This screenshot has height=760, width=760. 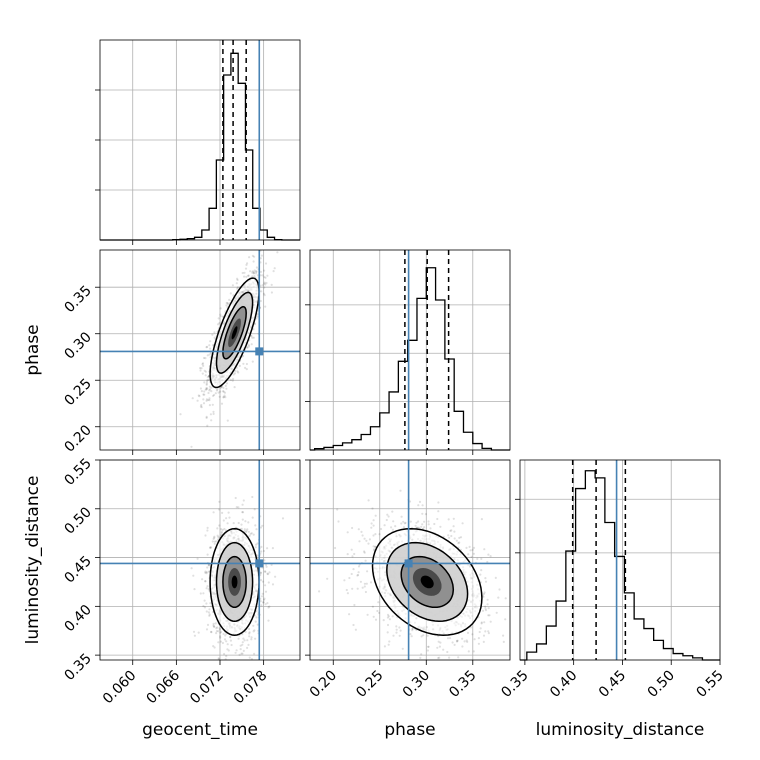 I want to click on y-axis-label-luminosity_distance: luminosity_distance, so click(x=33, y=560).